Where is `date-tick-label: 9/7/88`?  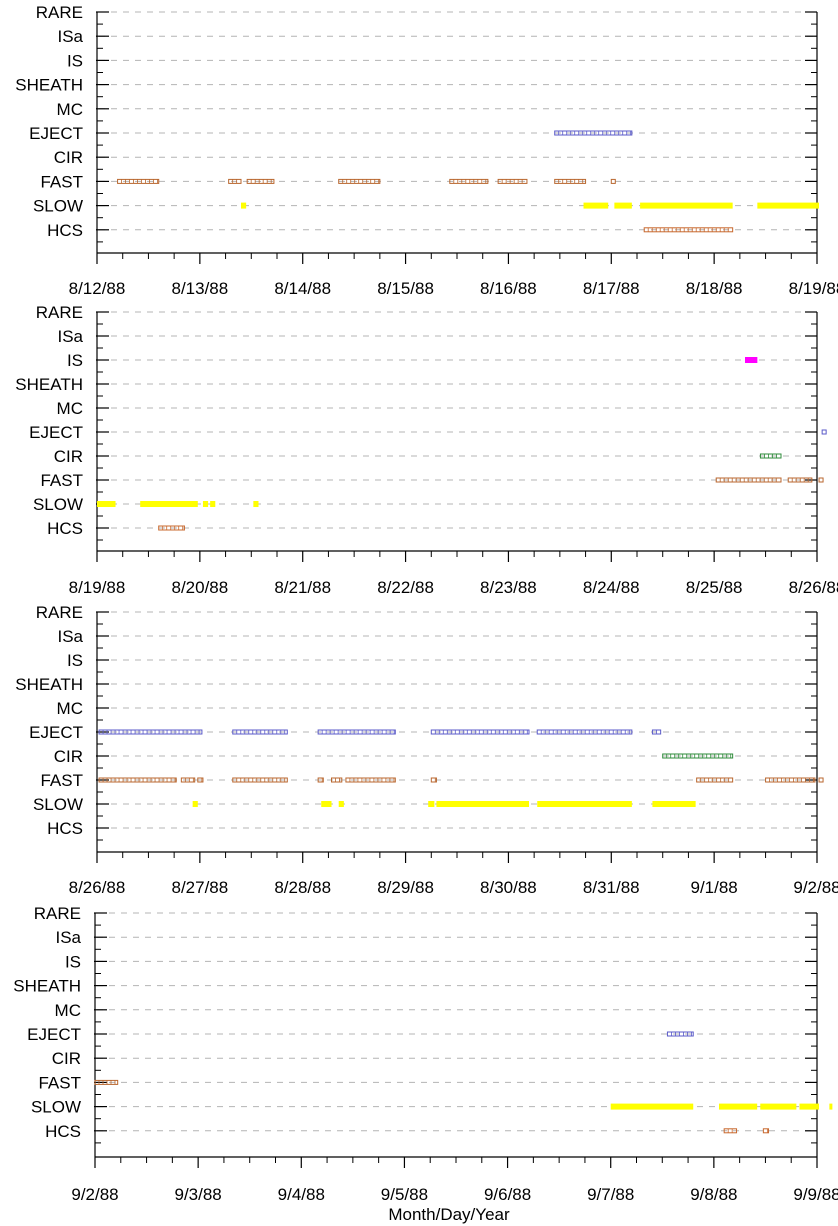
date-tick-label: 9/7/88 is located at coordinates (610, 1194).